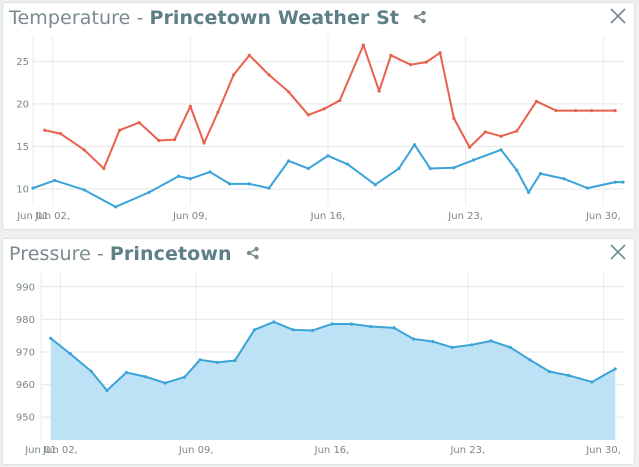 The height and width of the screenshot is (467, 639). What do you see at coordinates (170, 254) in the screenshot?
I see `station-name: Princetown` at bounding box center [170, 254].